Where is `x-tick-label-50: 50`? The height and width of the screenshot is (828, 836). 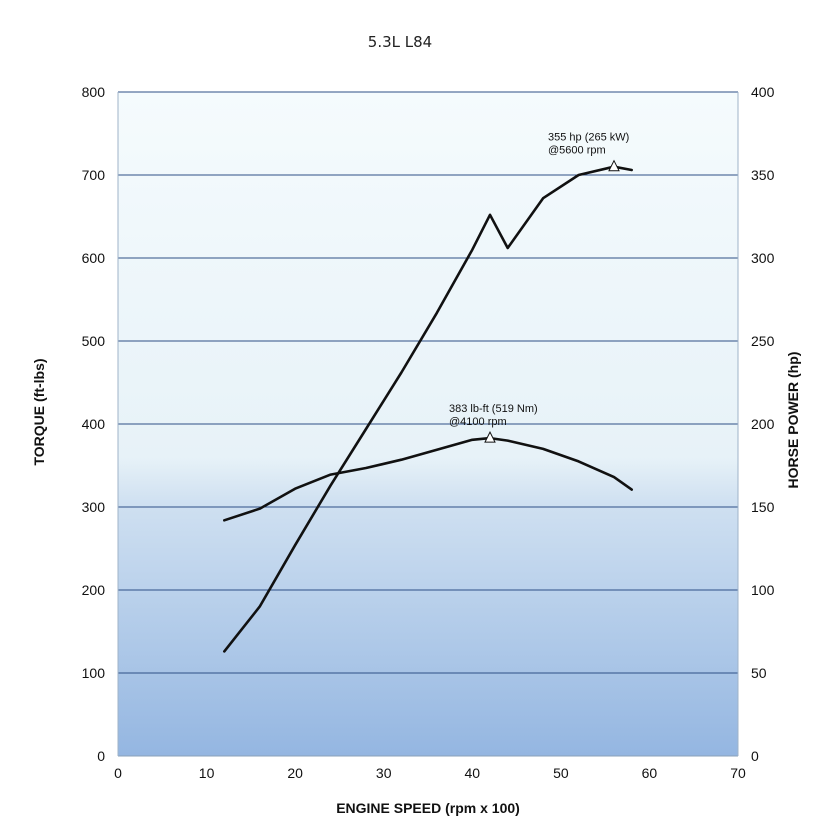
x-tick-label-50: 50 is located at coordinates (561, 773).